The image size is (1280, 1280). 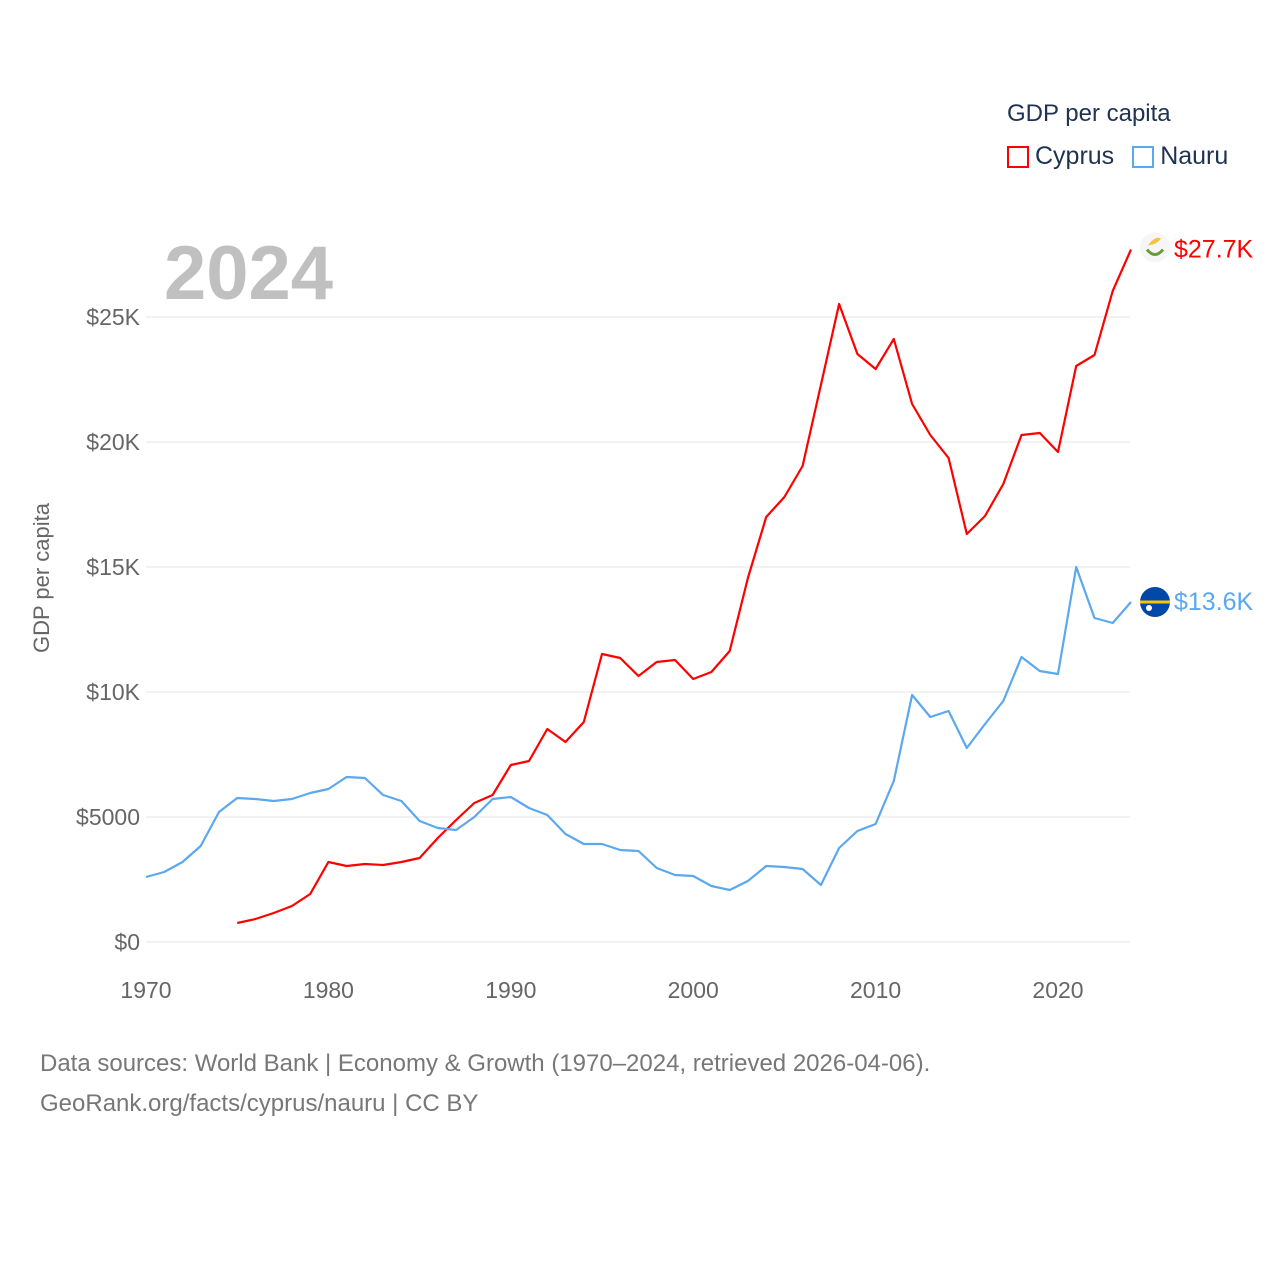 What do you see at coordinates (259, 1103) in the screenshot?
I see `source-line-2: GeoRank.org/facts/cyprus/nauru | CC BY` at bounding box center [259, 1103].